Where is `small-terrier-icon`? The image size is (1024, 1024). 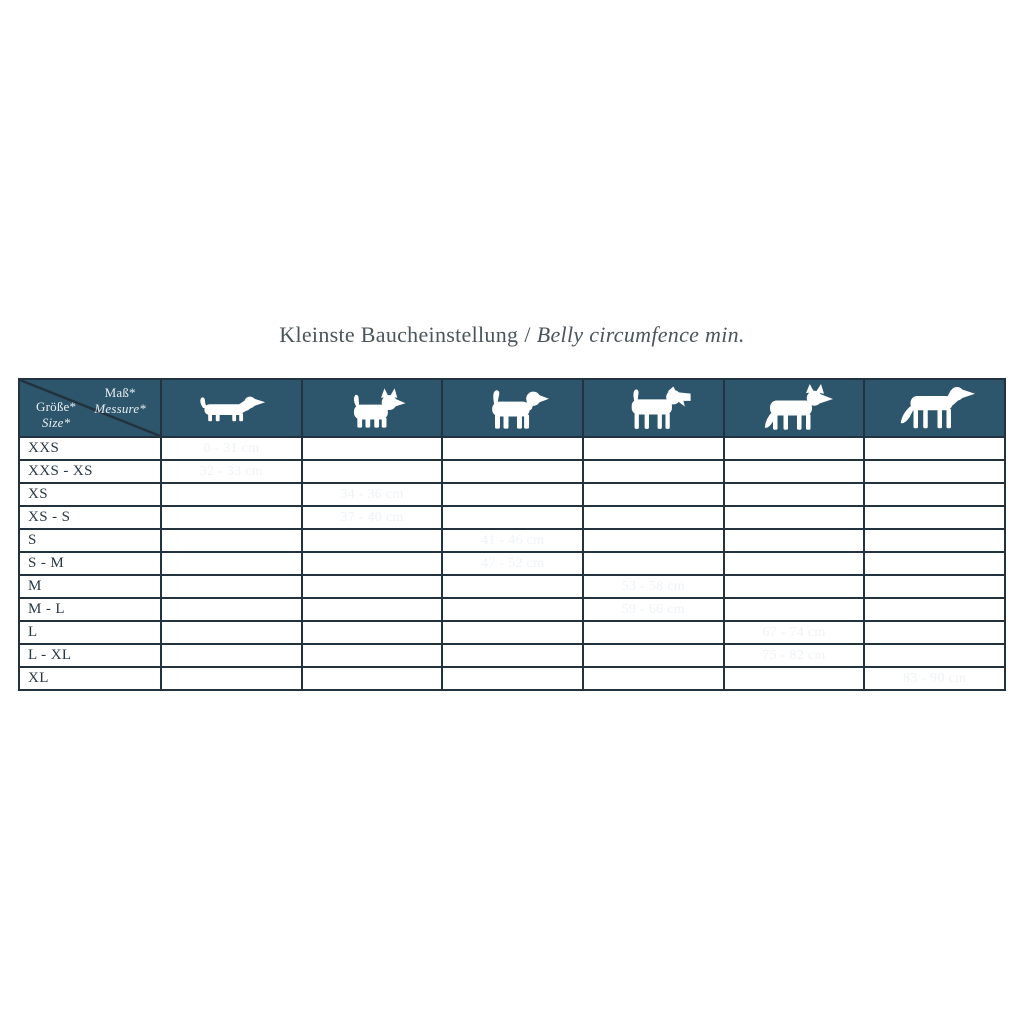 small-terrier-icon is located at coordinates (379, 408).